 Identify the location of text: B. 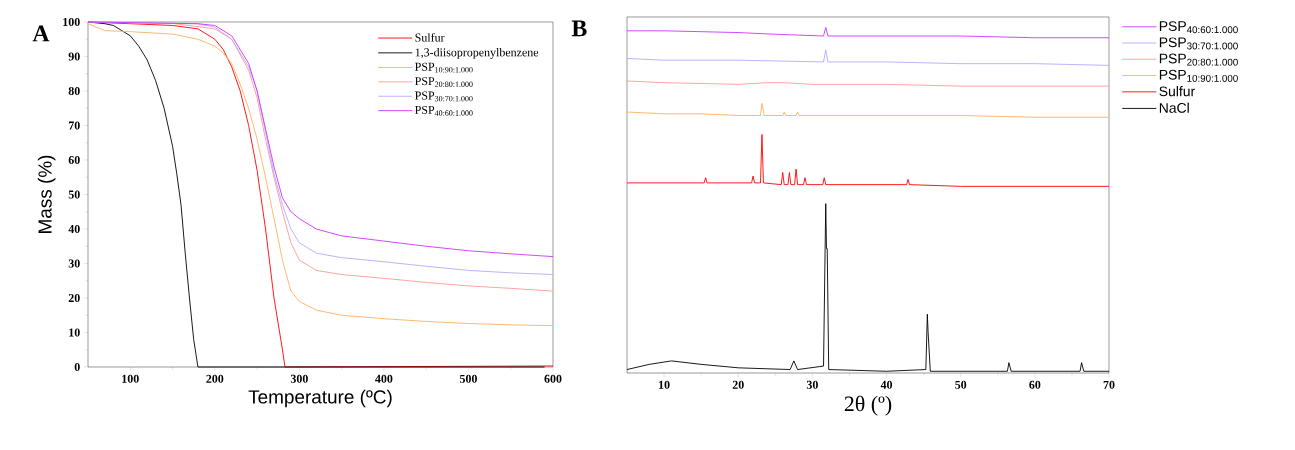
(579, 28).